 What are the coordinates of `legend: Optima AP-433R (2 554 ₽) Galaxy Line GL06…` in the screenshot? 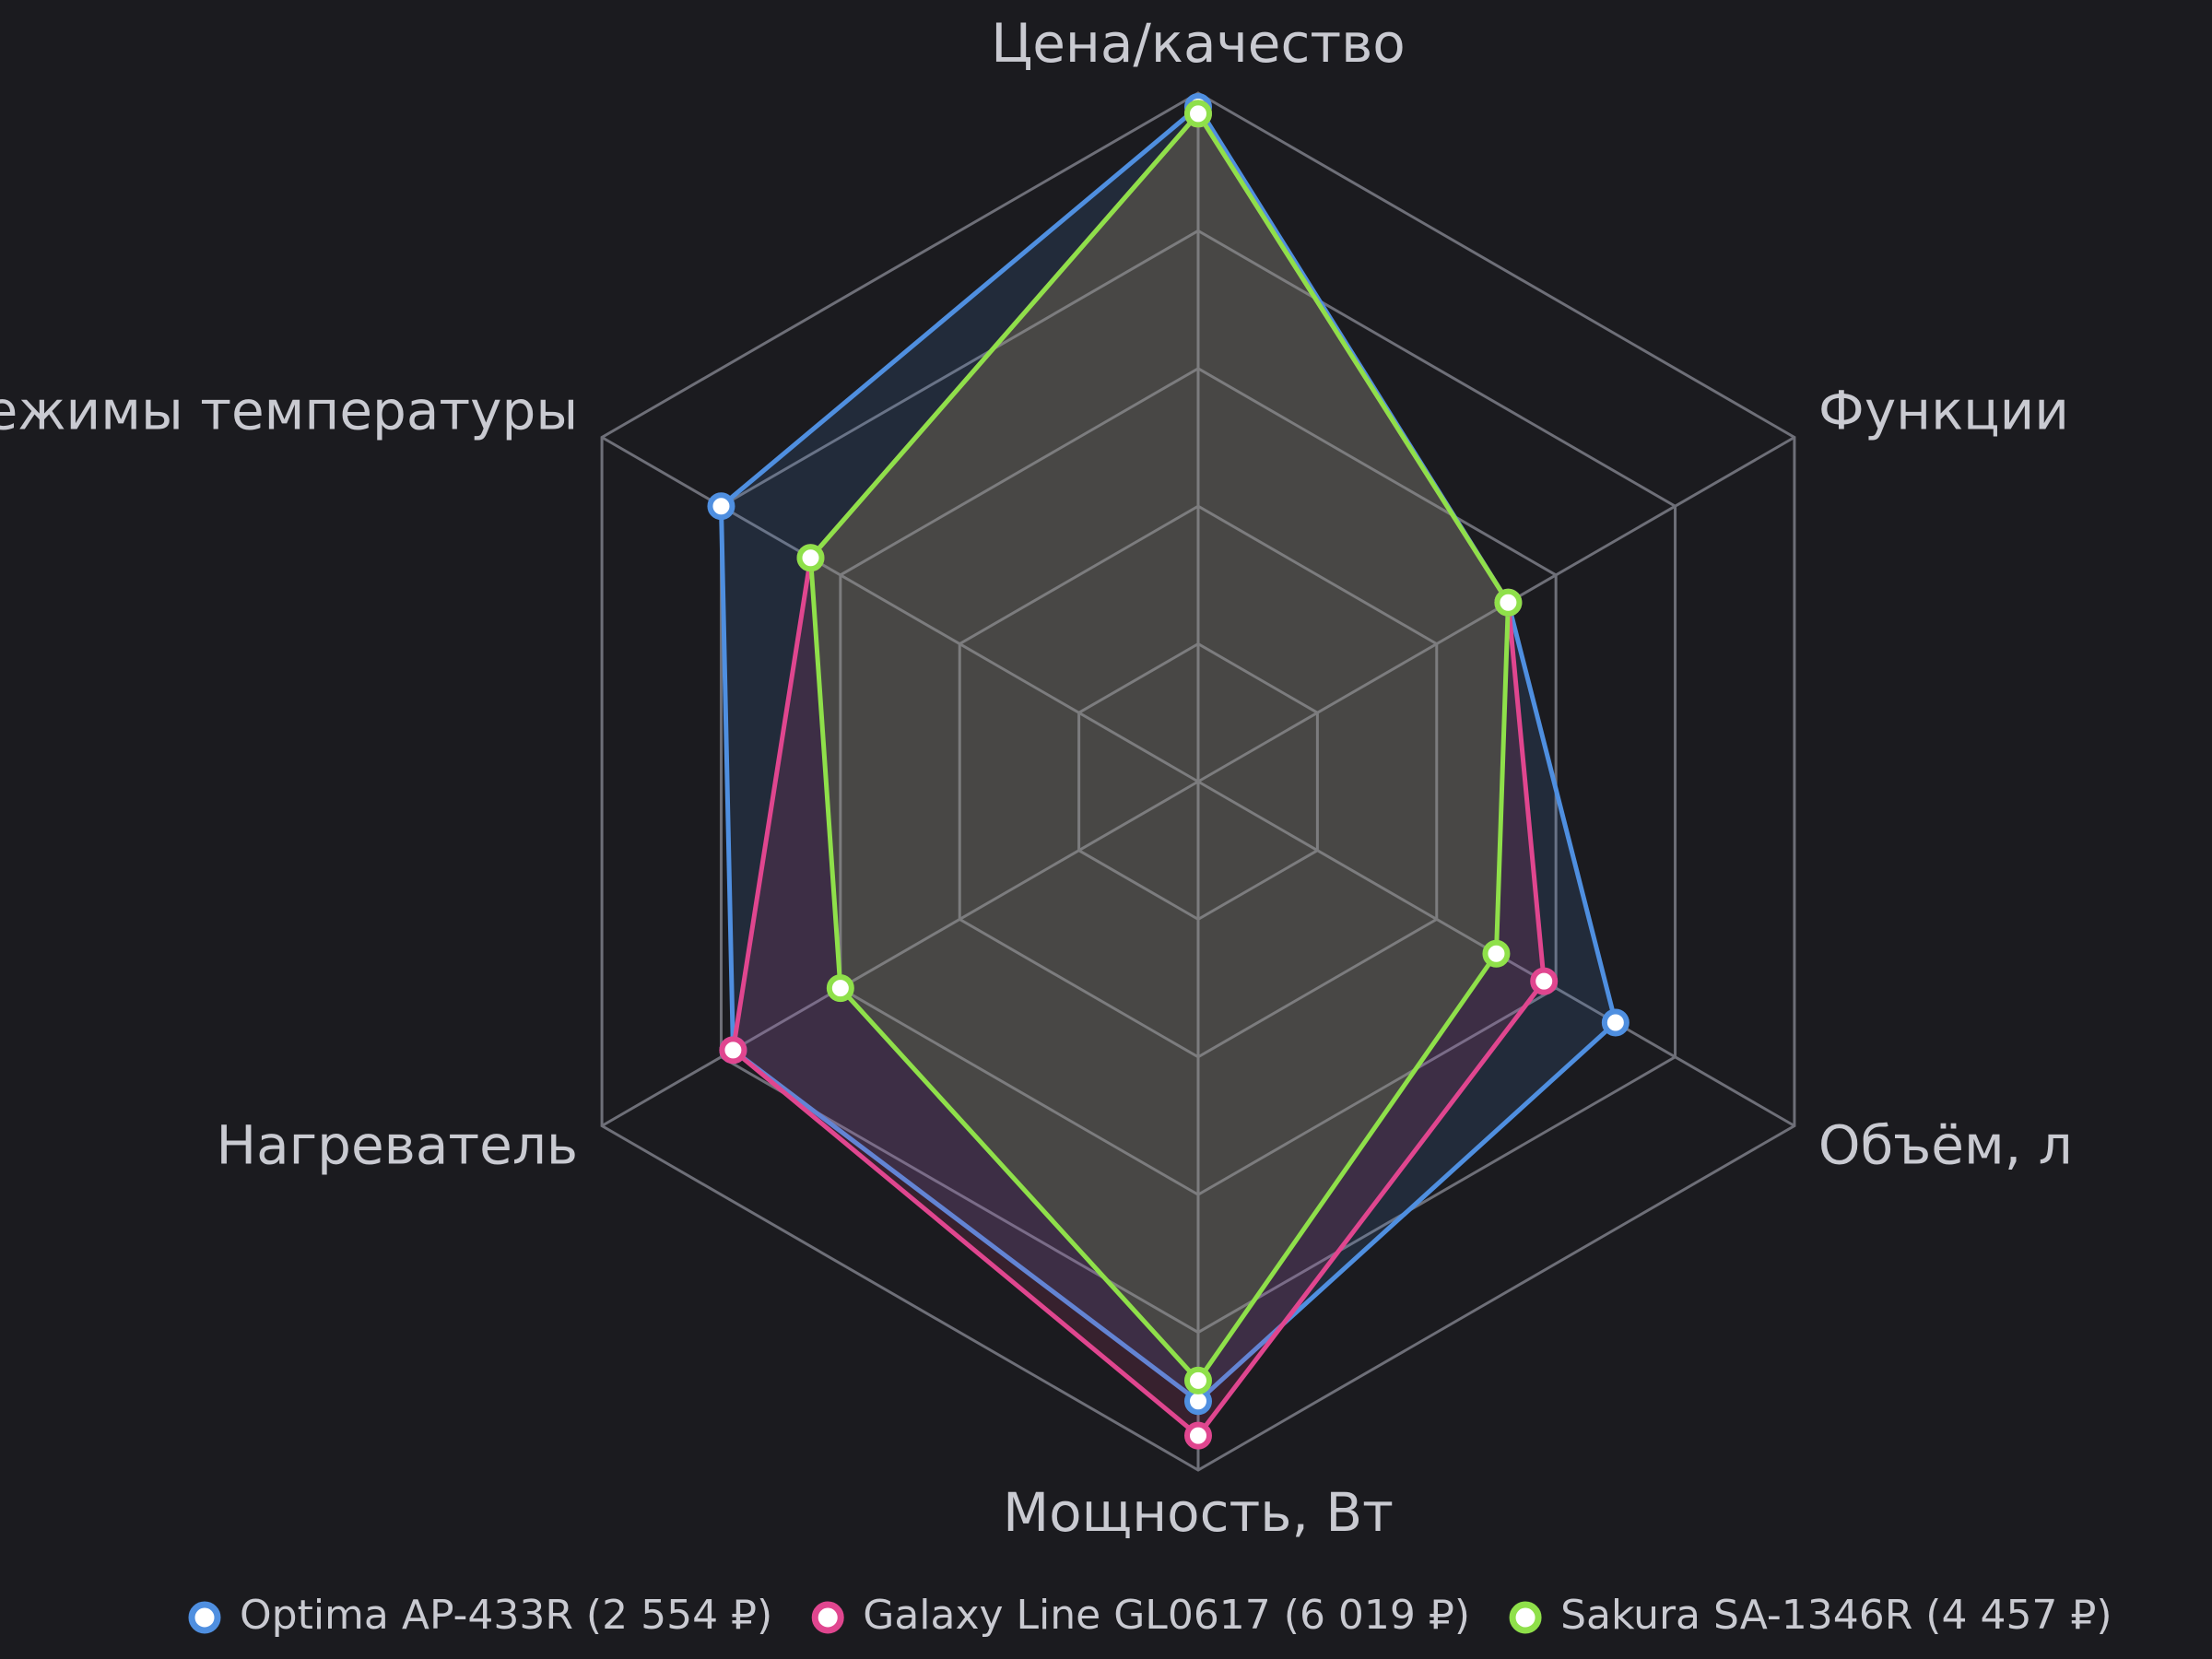 It's located at (1150, 1615).